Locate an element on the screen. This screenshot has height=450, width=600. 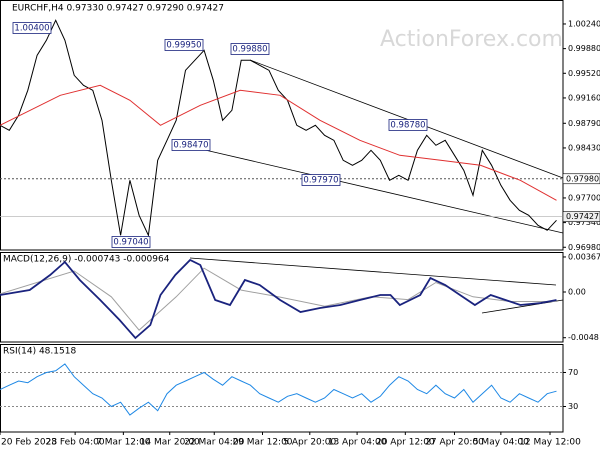
rsi-title: RSI(14) 48.1518 is located at coordinates (39, 352).